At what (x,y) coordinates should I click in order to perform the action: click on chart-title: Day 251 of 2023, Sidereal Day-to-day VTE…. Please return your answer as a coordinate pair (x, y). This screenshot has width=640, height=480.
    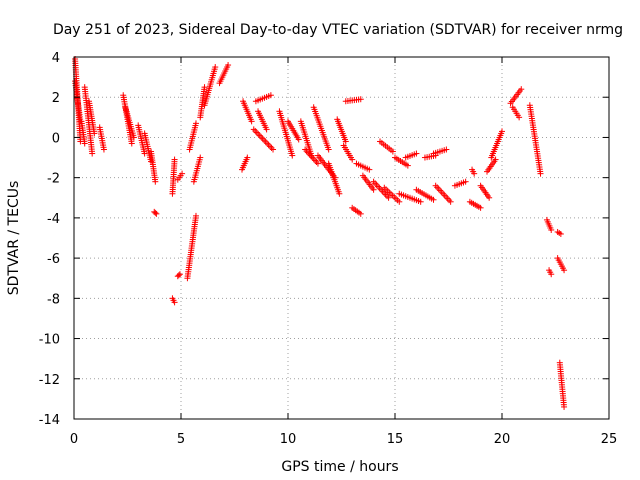
    Looking at the image, I should click on (338, 30).